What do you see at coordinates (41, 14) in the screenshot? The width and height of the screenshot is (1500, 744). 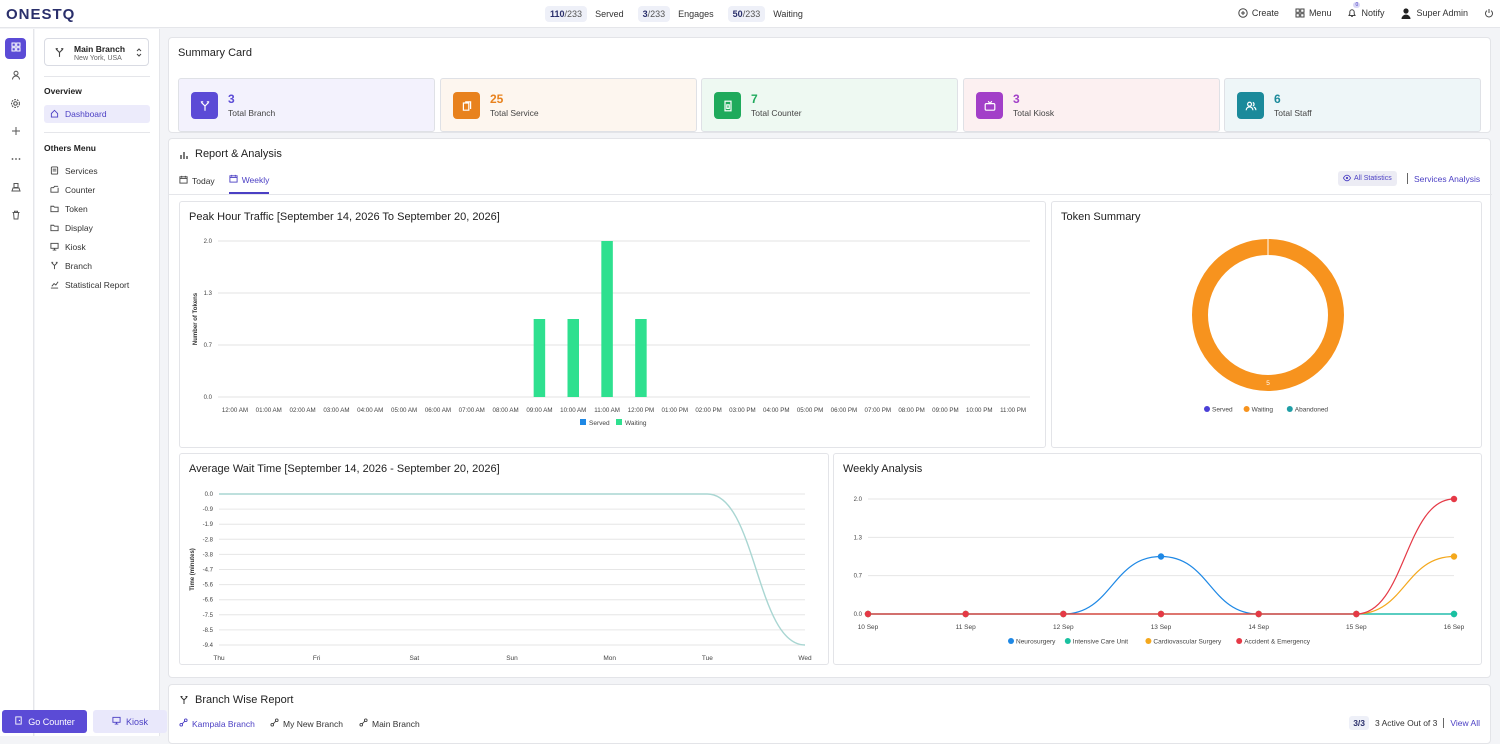 I see `app-logo: ONESTQ` at bounding box center [41, 14].